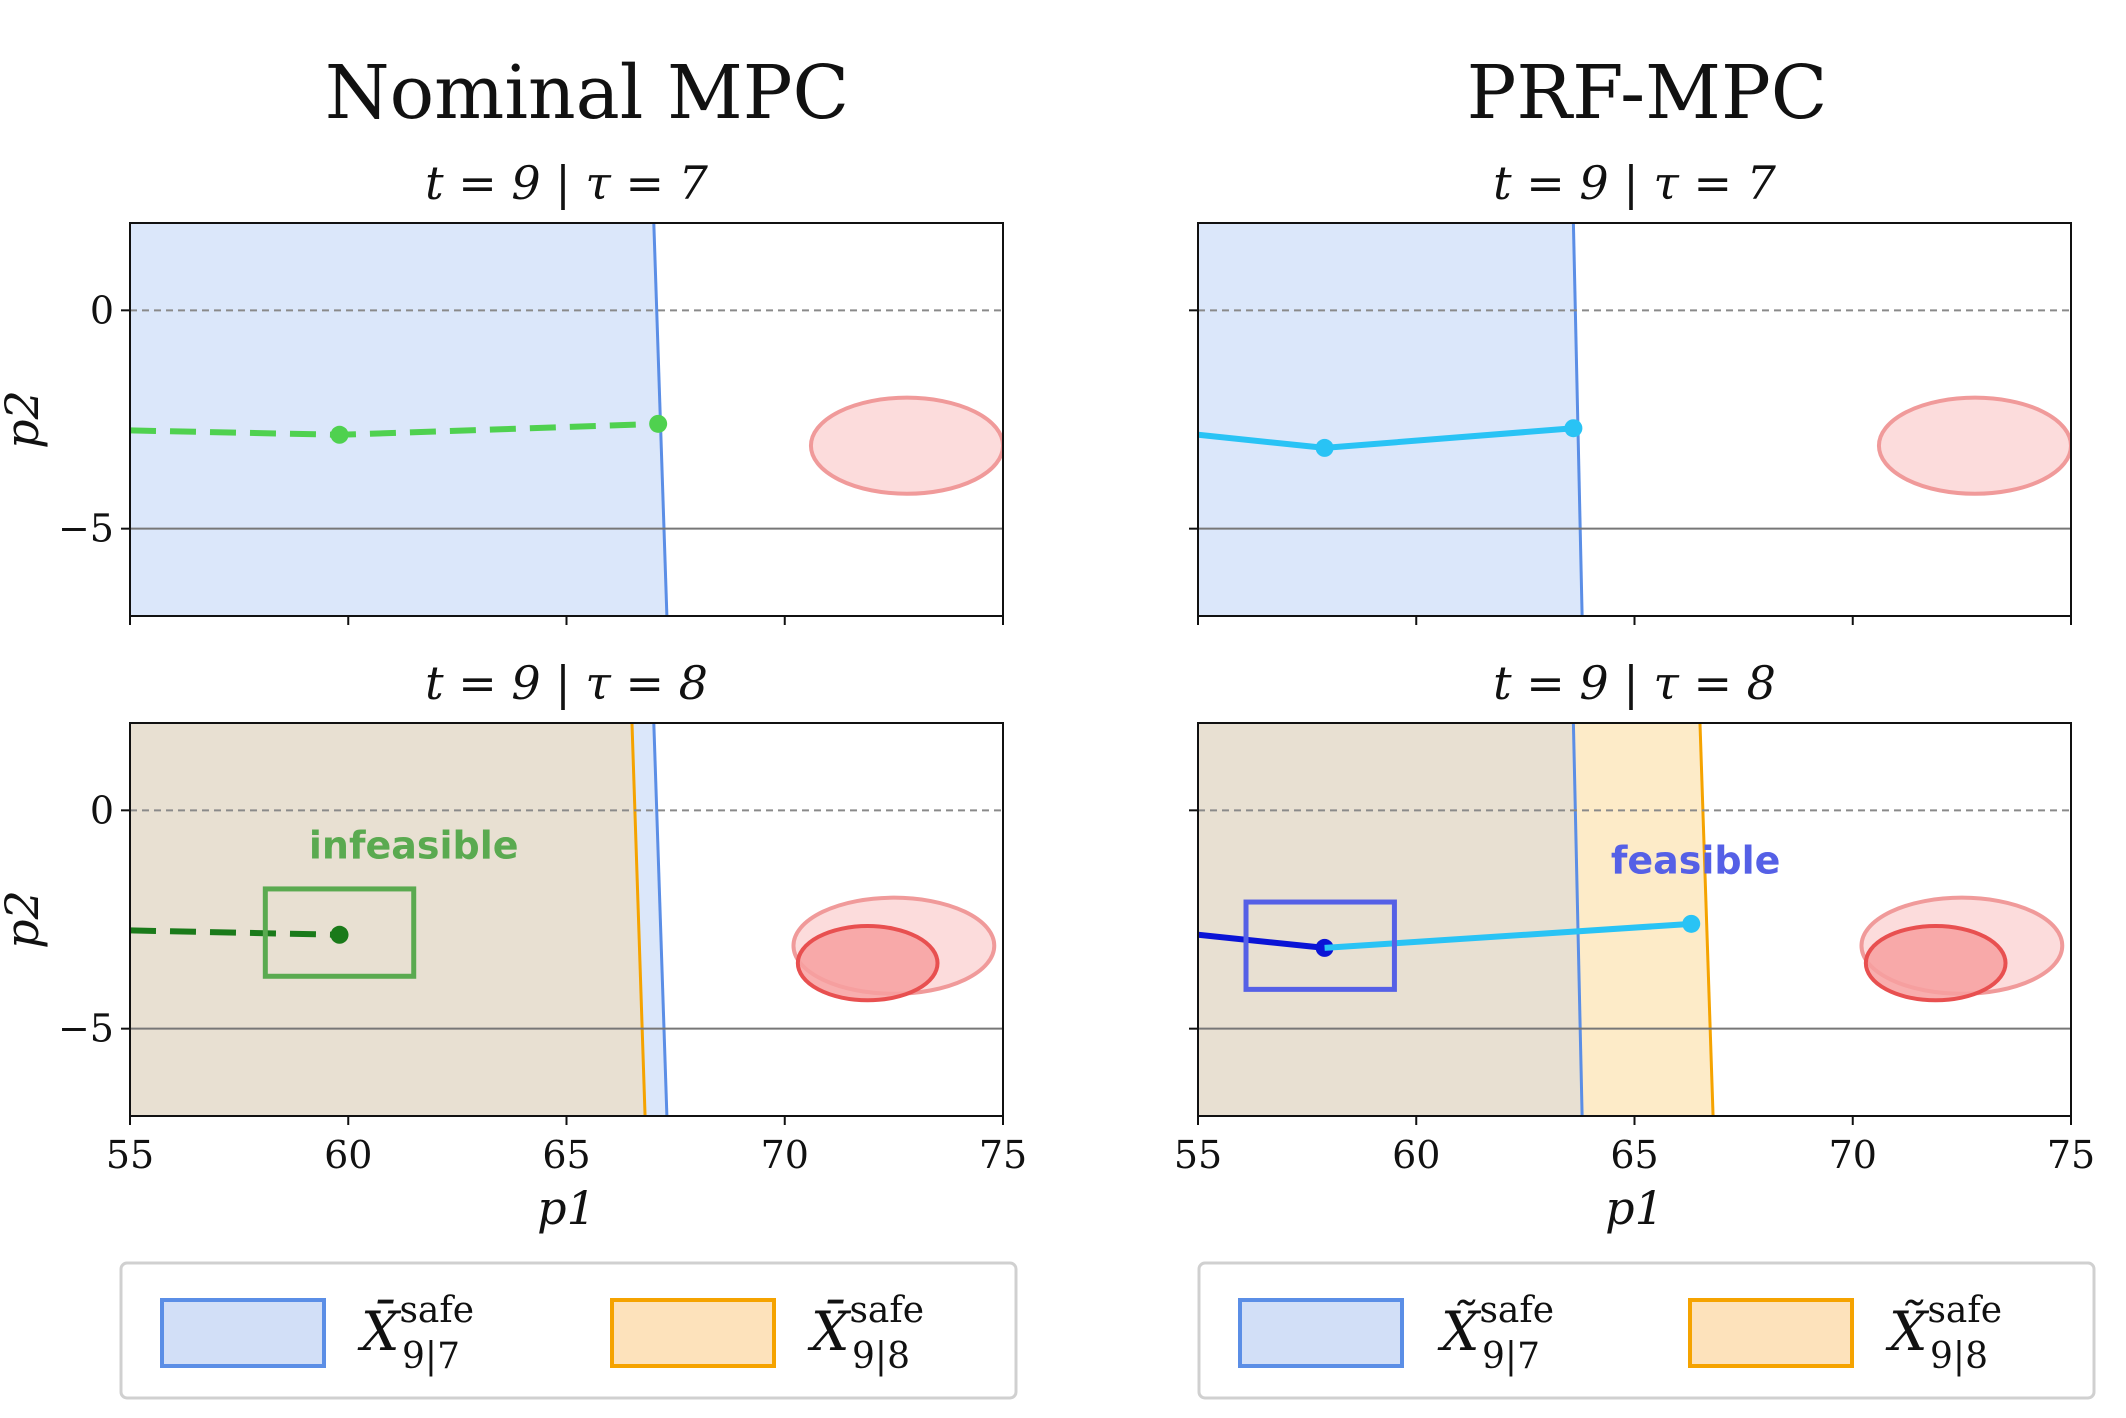 This screenshot has width=2126, height=1418. Describe the element at coordinates (379, 1331) in the screenshot. I see `legend-left-symbol-1: X̄` at that location.